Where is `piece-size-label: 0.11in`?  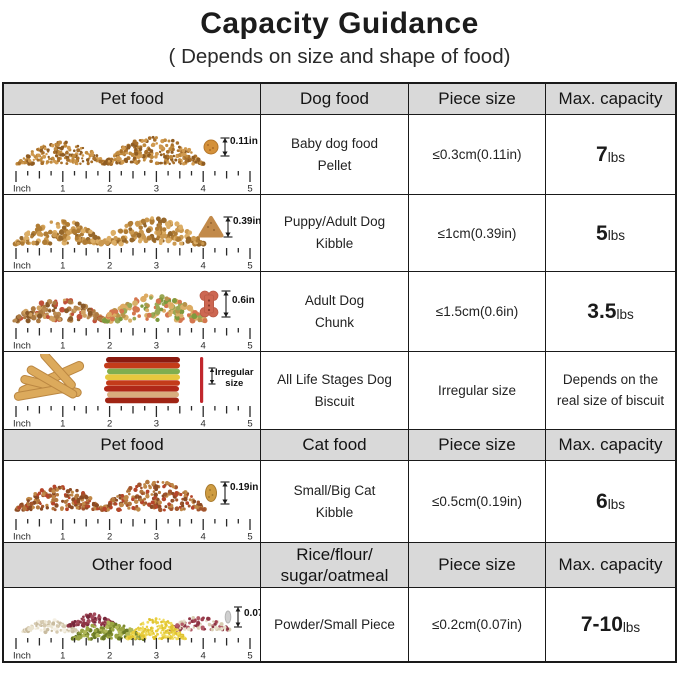
piece-size-label: 0.11in is located at coordinates (244, 141).